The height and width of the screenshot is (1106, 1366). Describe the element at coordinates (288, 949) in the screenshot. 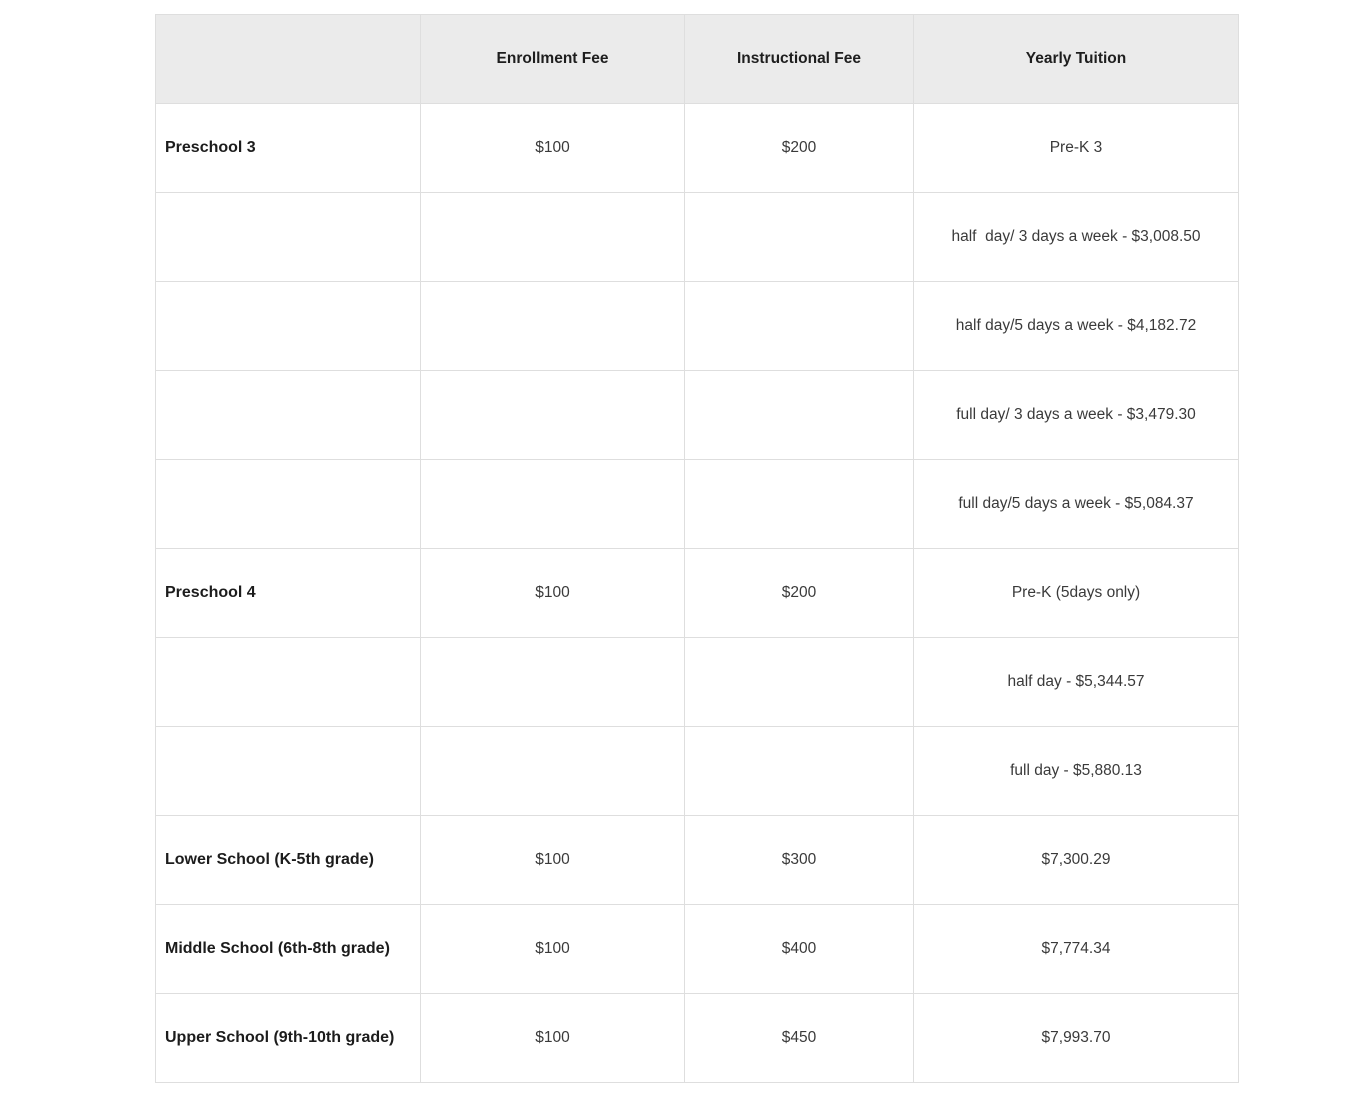

I see `category-cell: Middle School (6th-8th grade)` at that location.